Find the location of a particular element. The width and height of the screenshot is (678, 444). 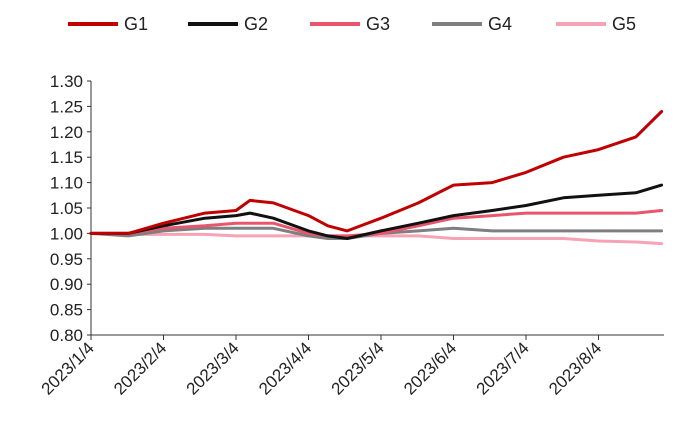

y-tick-label: 0.85 is located at coordinates (66, 310).